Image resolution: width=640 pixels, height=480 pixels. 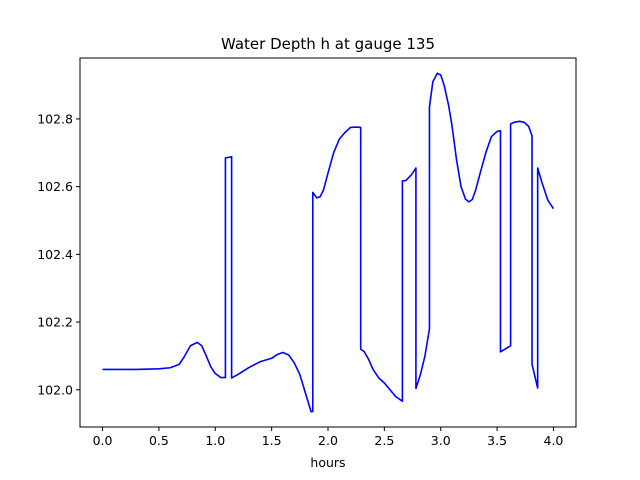 What do you see at coordinates (55, 118) in the screenshot?
I see `y-tick-label: 102.8` at bounding box center [55, 118].